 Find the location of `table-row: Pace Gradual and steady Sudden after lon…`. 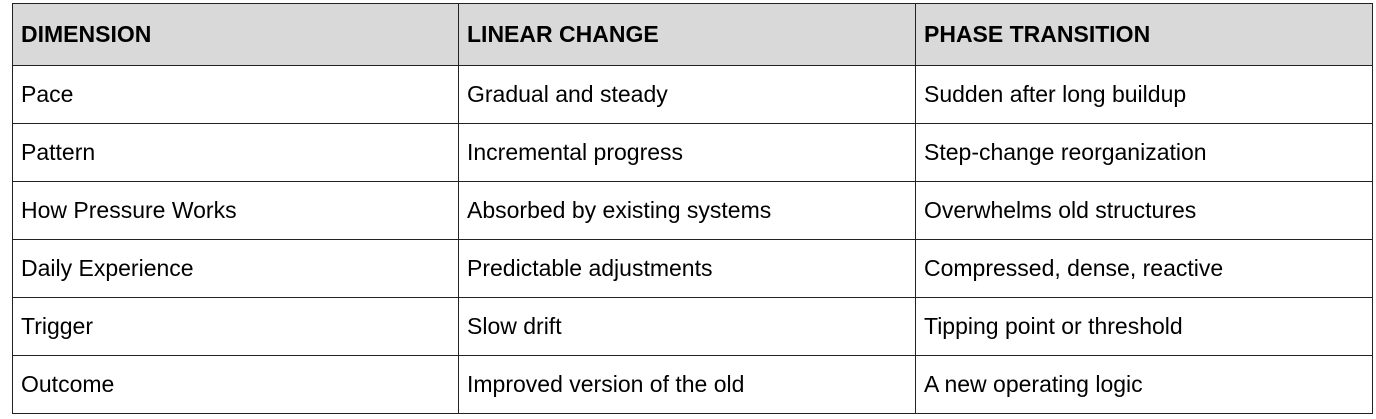

table-row: Pace Gradual and steady Sudden after lon… is located at coordinates (692, 94).